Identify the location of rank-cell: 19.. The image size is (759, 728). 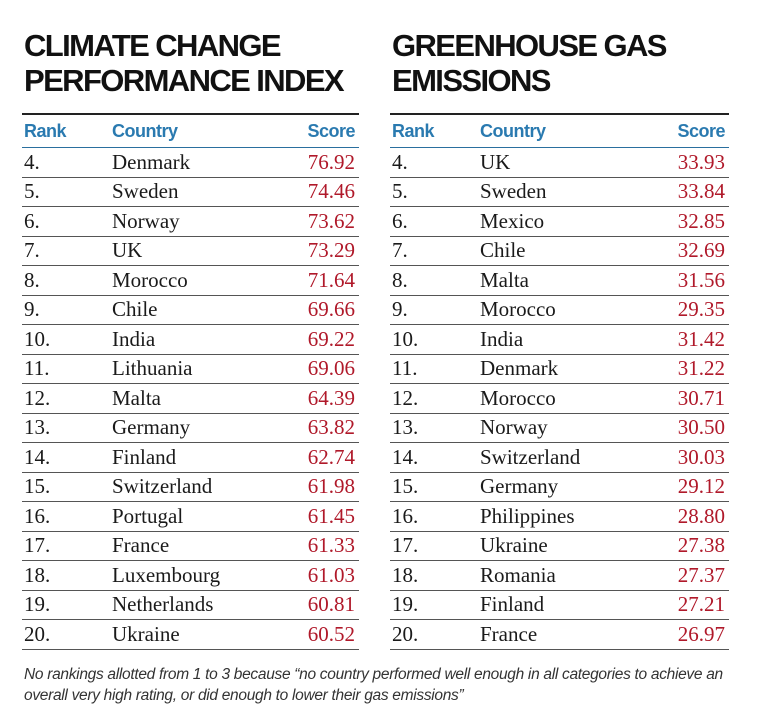
(405, 604).